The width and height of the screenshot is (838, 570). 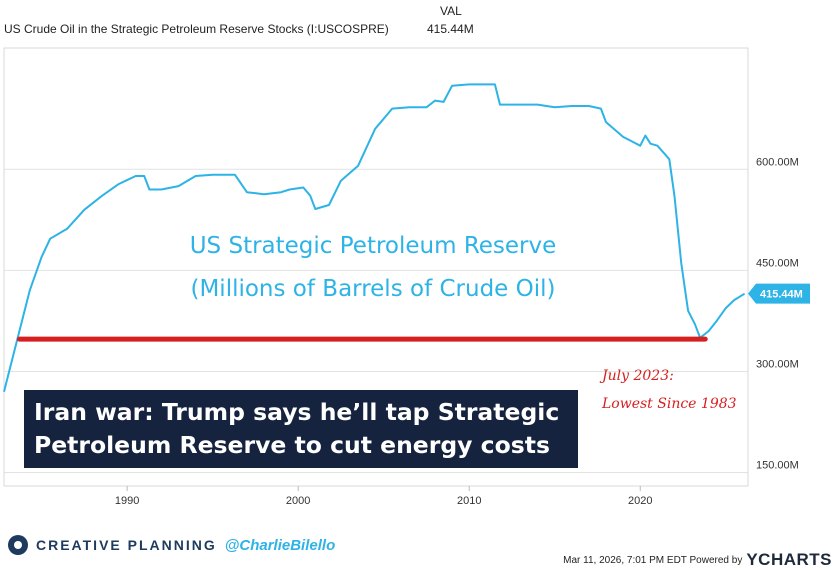 I want to click on last-value-badge, so click(x=779, y=293).